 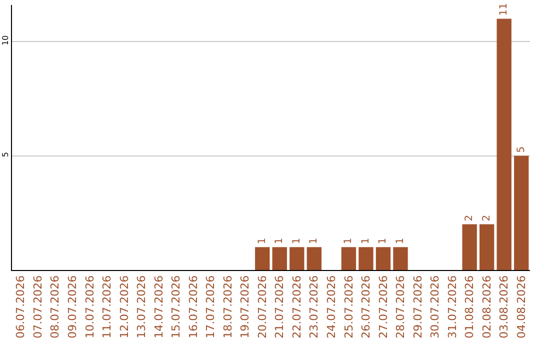 I want to click on x-tick-label: 31.07.2026, so click(x=452, y=306).